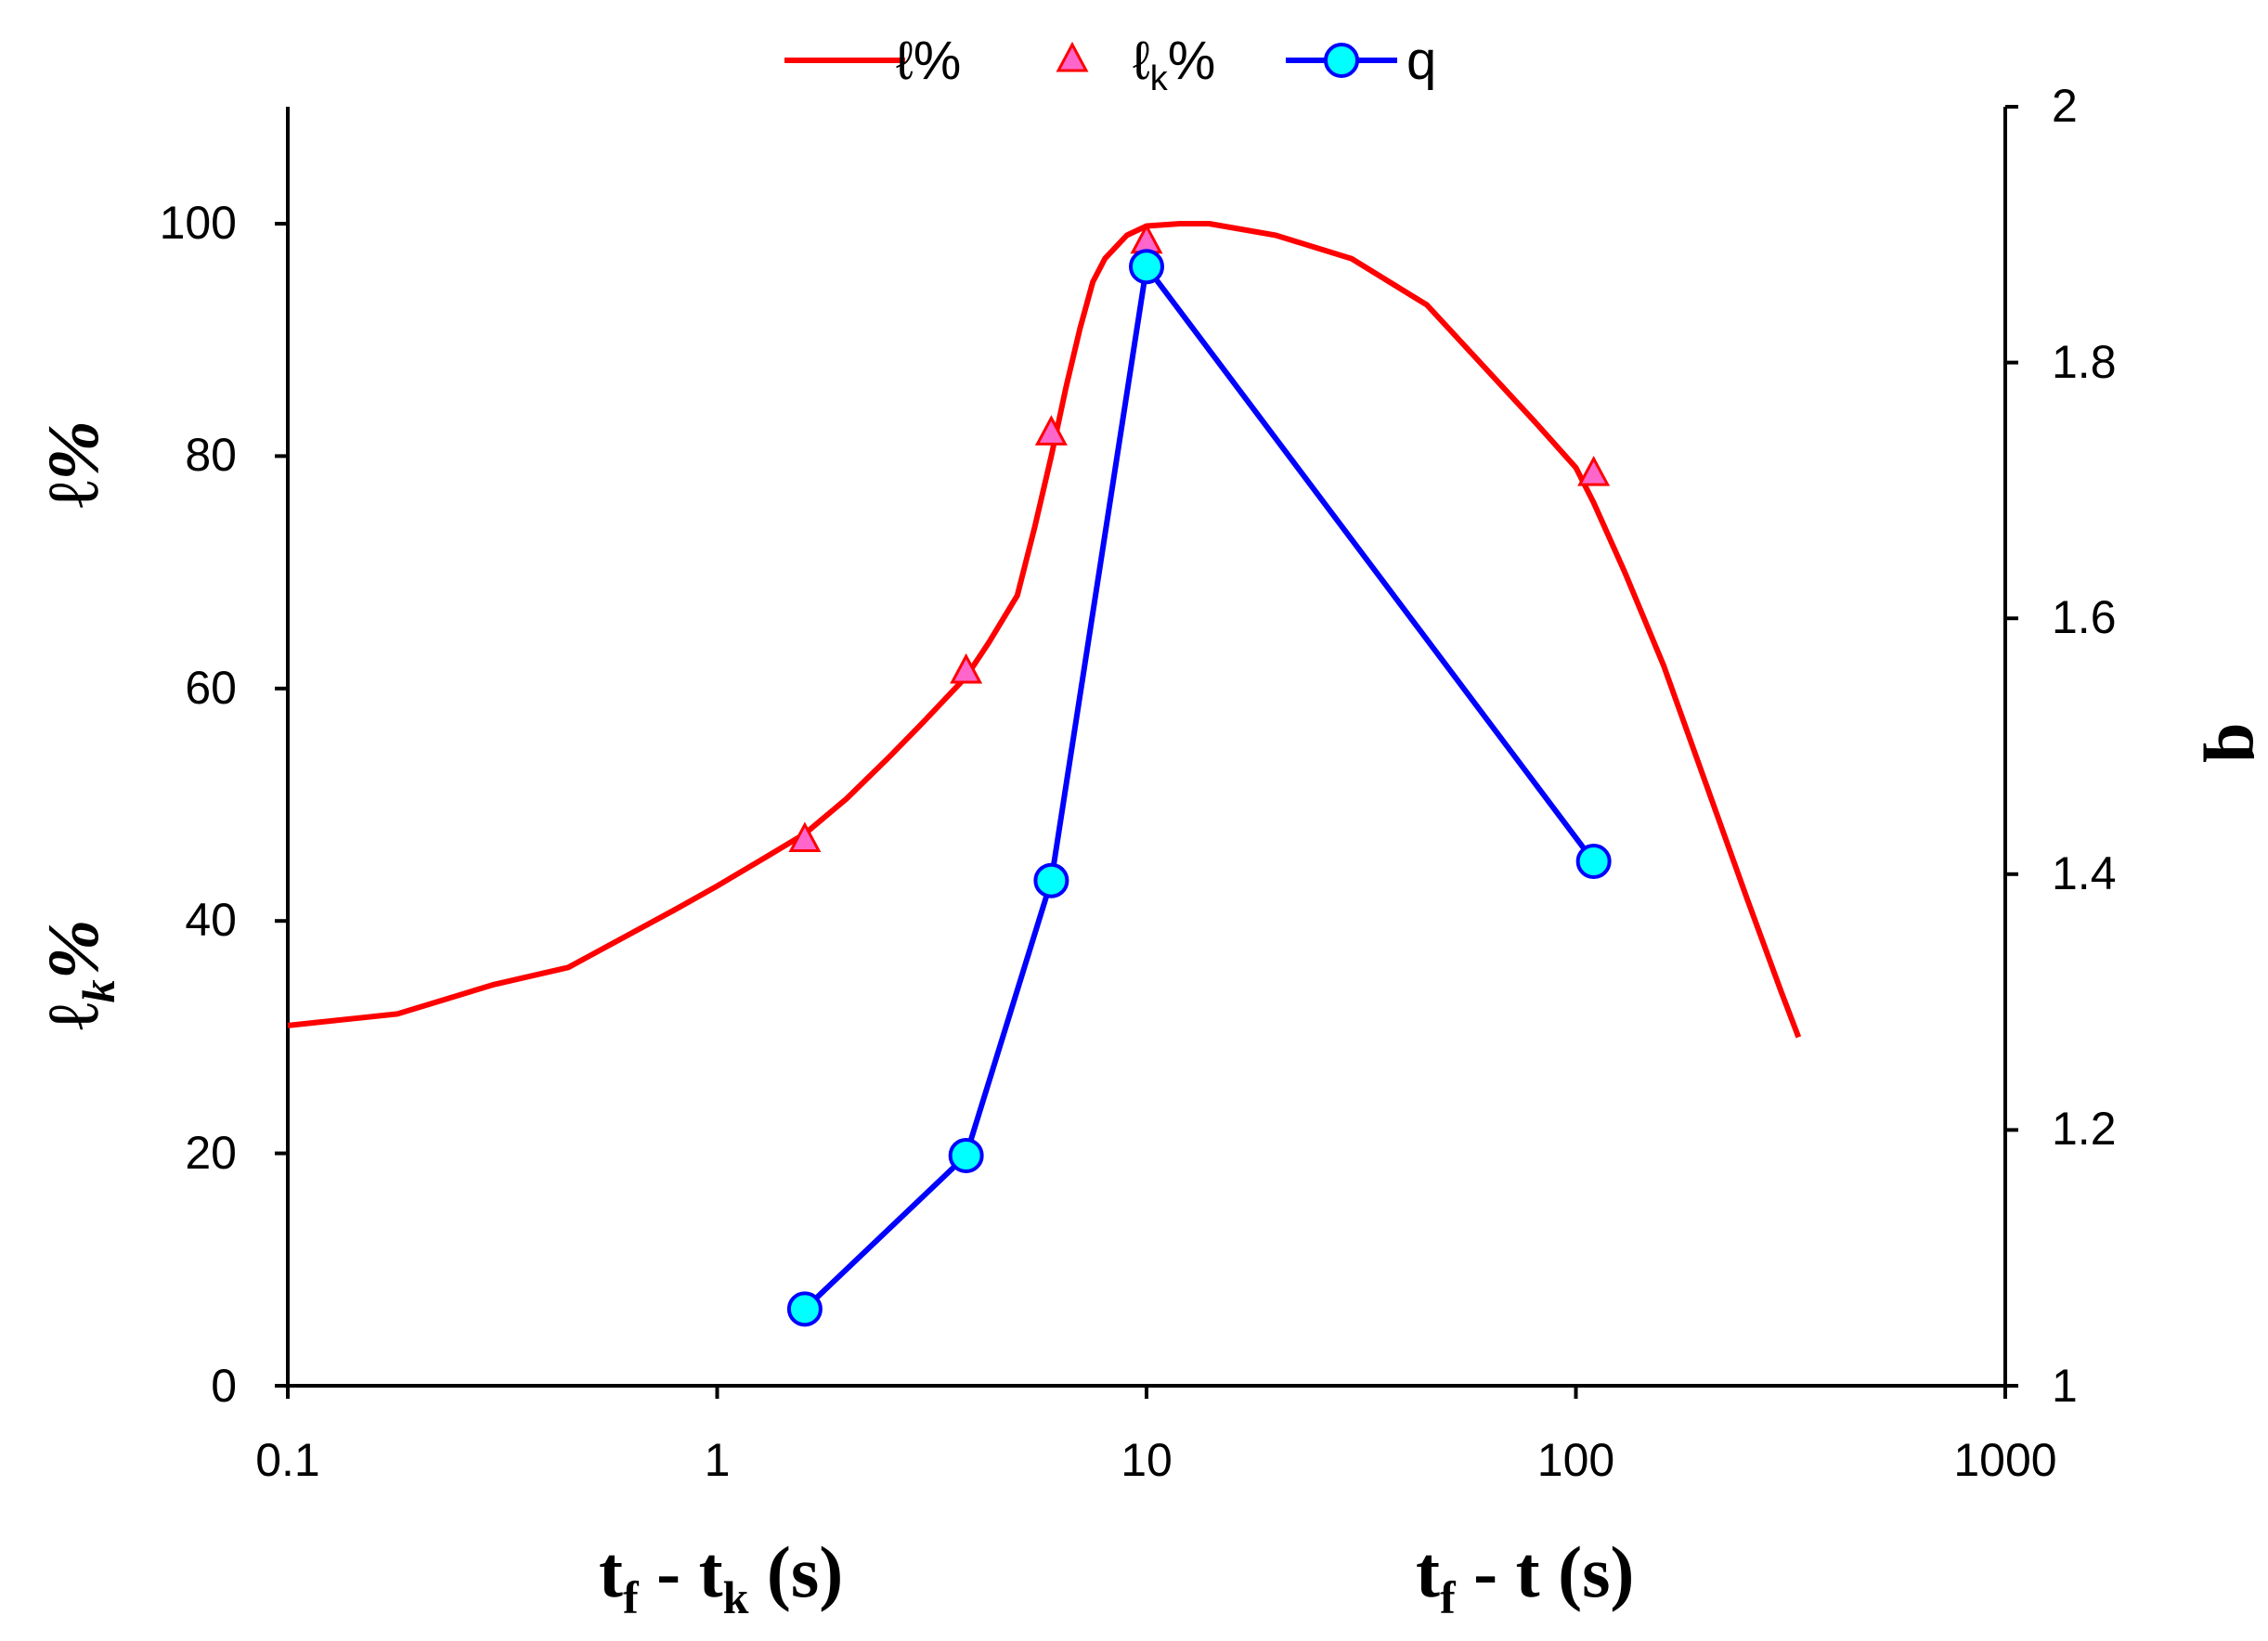 Image resolution: width=2268 pixels, height=1641 pixels. Describe the element at coordinates (211, 920) in the screenshot. I see `left-y-tick-label: 40` at that location.